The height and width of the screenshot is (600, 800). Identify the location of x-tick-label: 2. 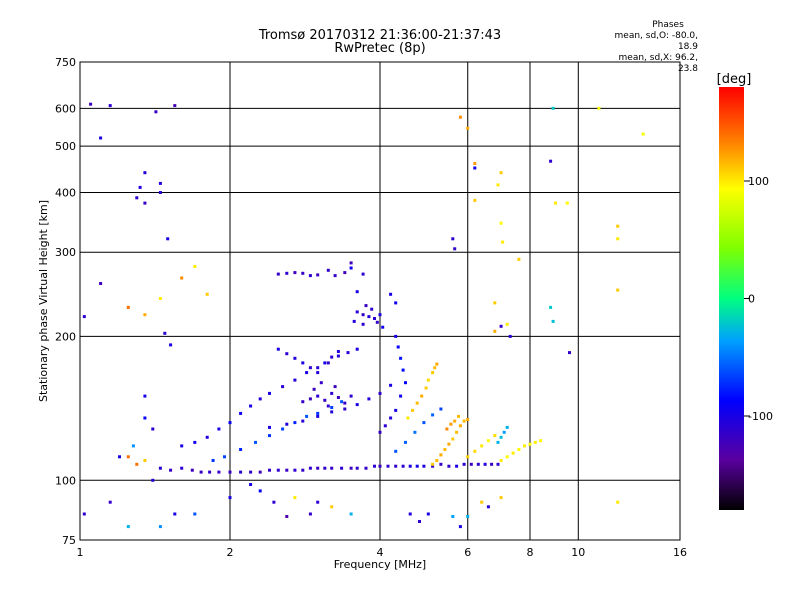
(230, 552).